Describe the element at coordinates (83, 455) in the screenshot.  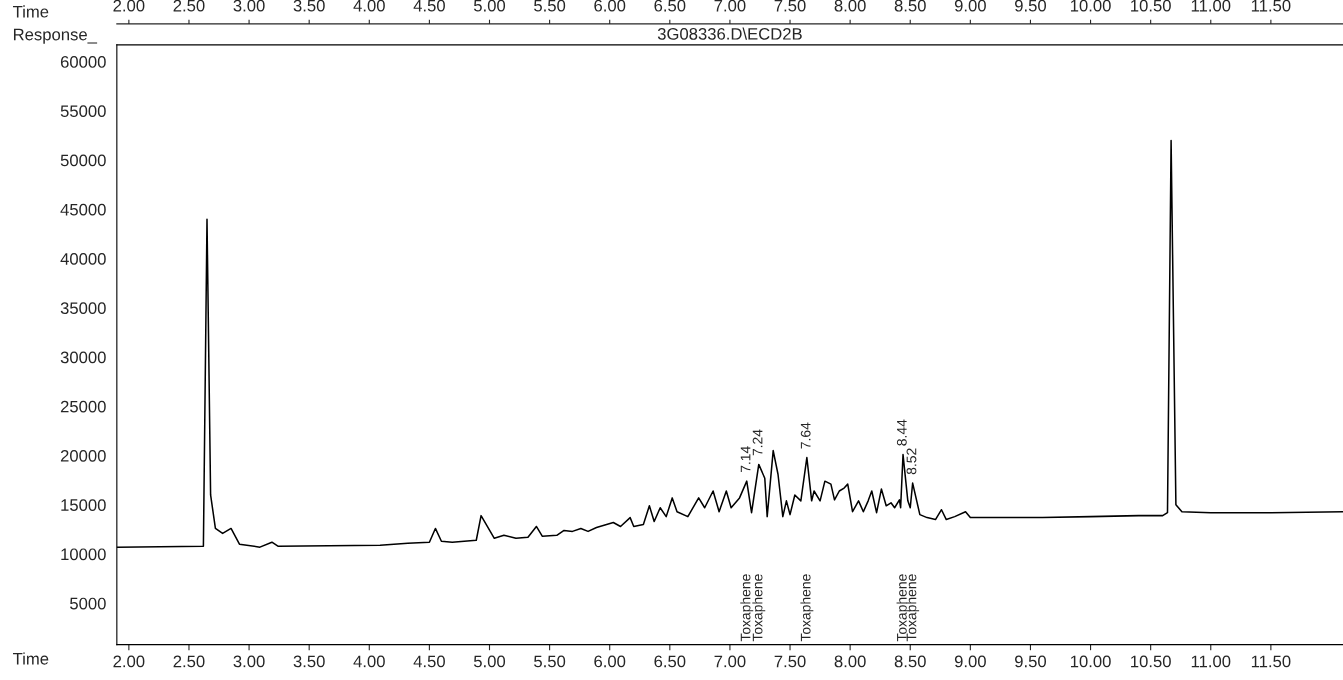
I see `y-tick-label: 20000` at that location.